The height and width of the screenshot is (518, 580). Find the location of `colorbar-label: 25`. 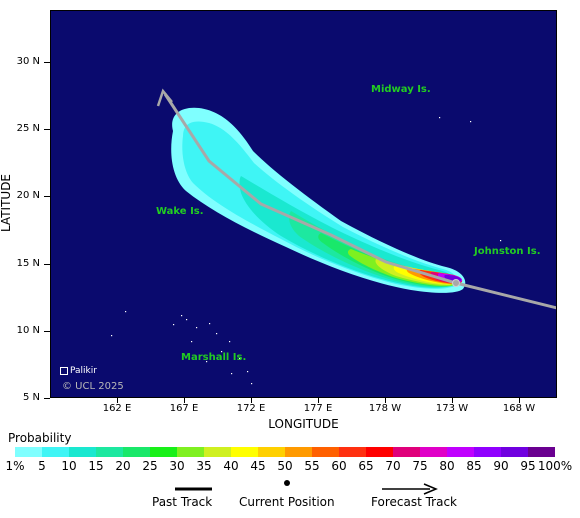

colorbar-label: 25 is located at coordinates (150, 466).